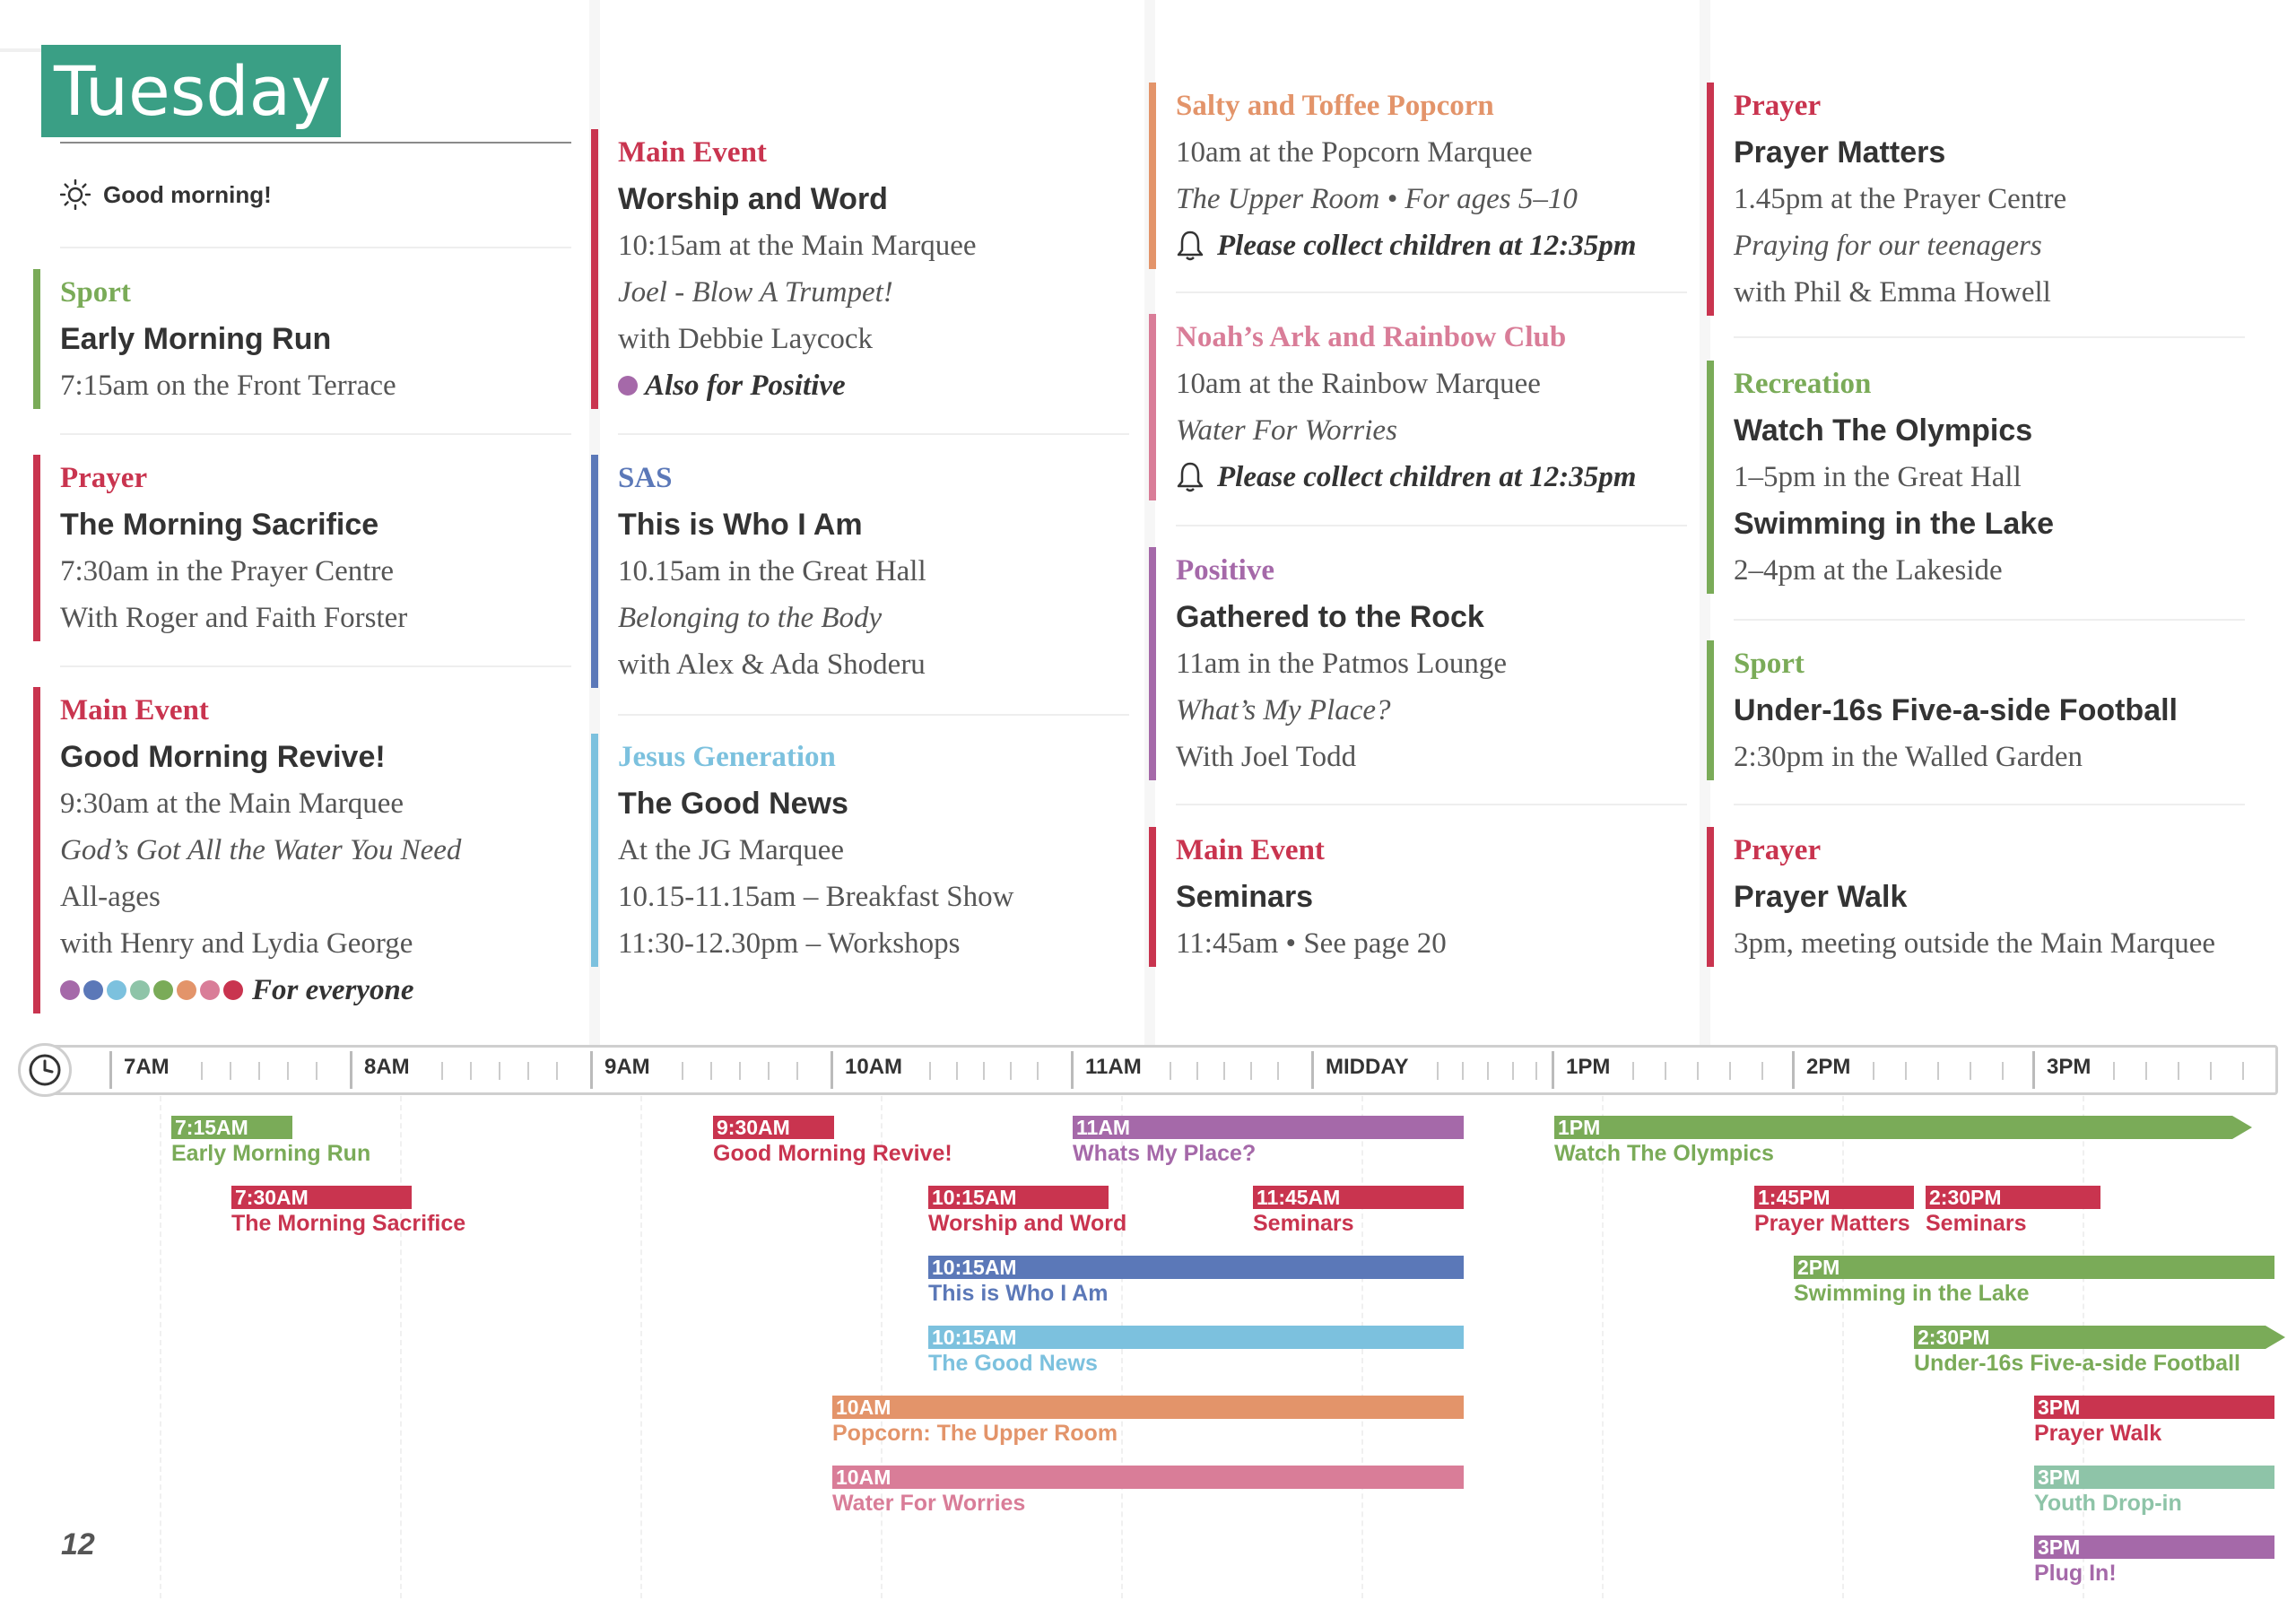  I want to click on note-text: Also for Positive, so click(745, 386).